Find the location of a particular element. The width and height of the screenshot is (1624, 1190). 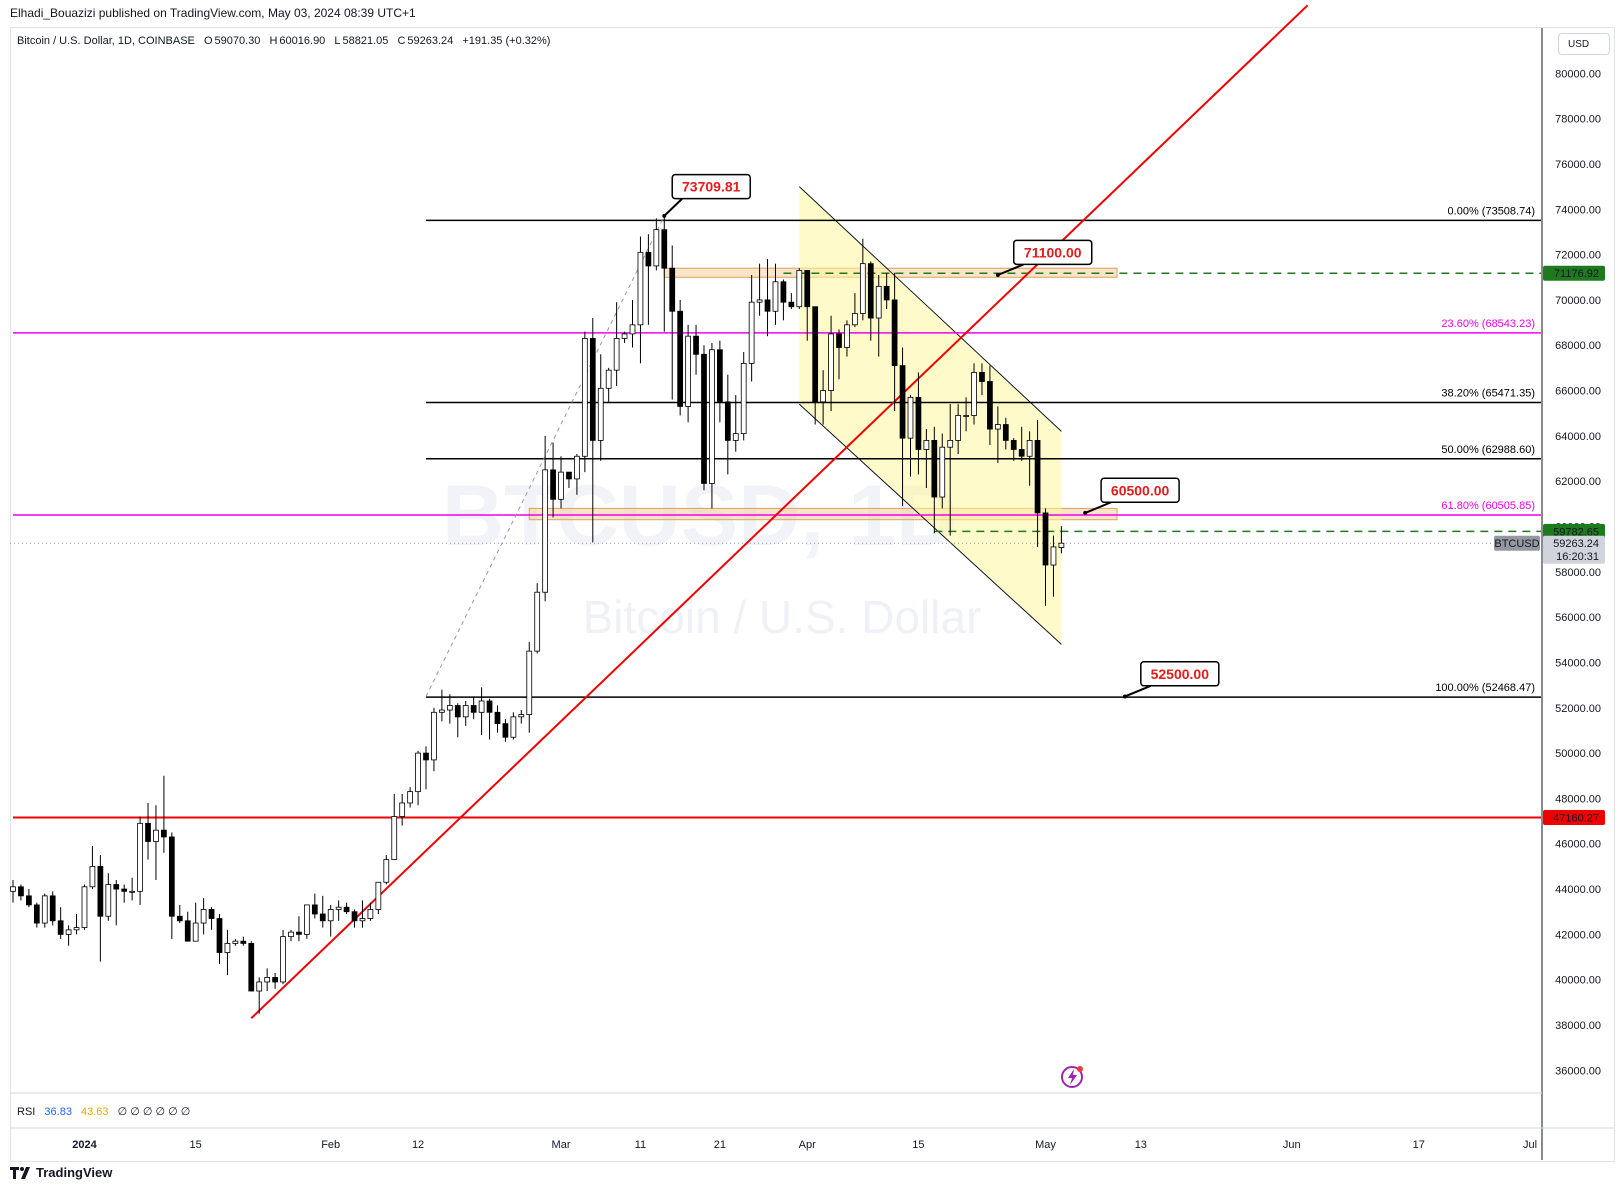

y-tick-label: 66000.00 is located at coordinates (1578, 392).